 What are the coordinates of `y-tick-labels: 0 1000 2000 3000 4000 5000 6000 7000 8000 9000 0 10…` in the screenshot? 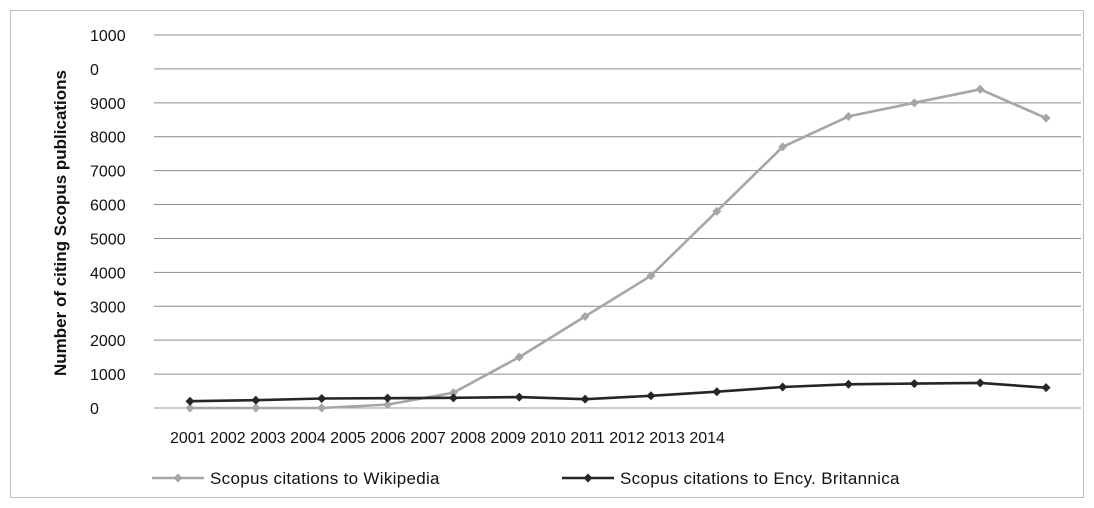 It's located at (108, 223).